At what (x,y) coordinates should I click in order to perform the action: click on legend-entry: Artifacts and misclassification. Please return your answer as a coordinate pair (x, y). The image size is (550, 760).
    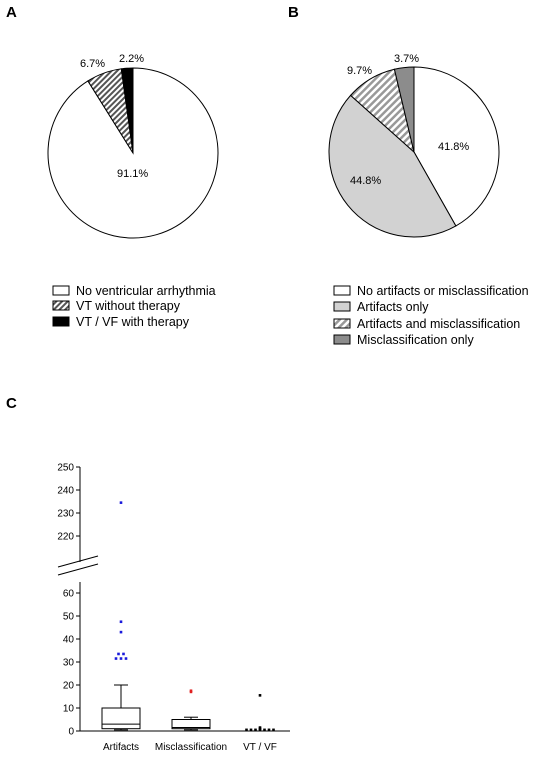
    Looking at the image, I should click on (438, 324).